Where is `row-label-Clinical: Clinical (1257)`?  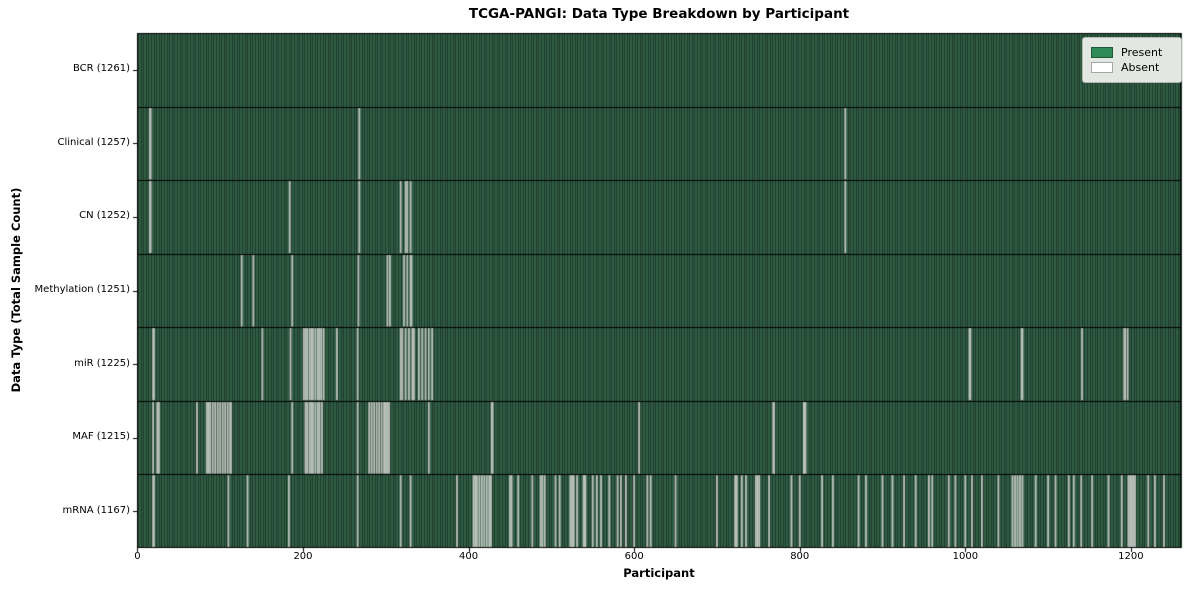 row-label-Clinical: Clinical (1257) is located at coordinates (94, 142).